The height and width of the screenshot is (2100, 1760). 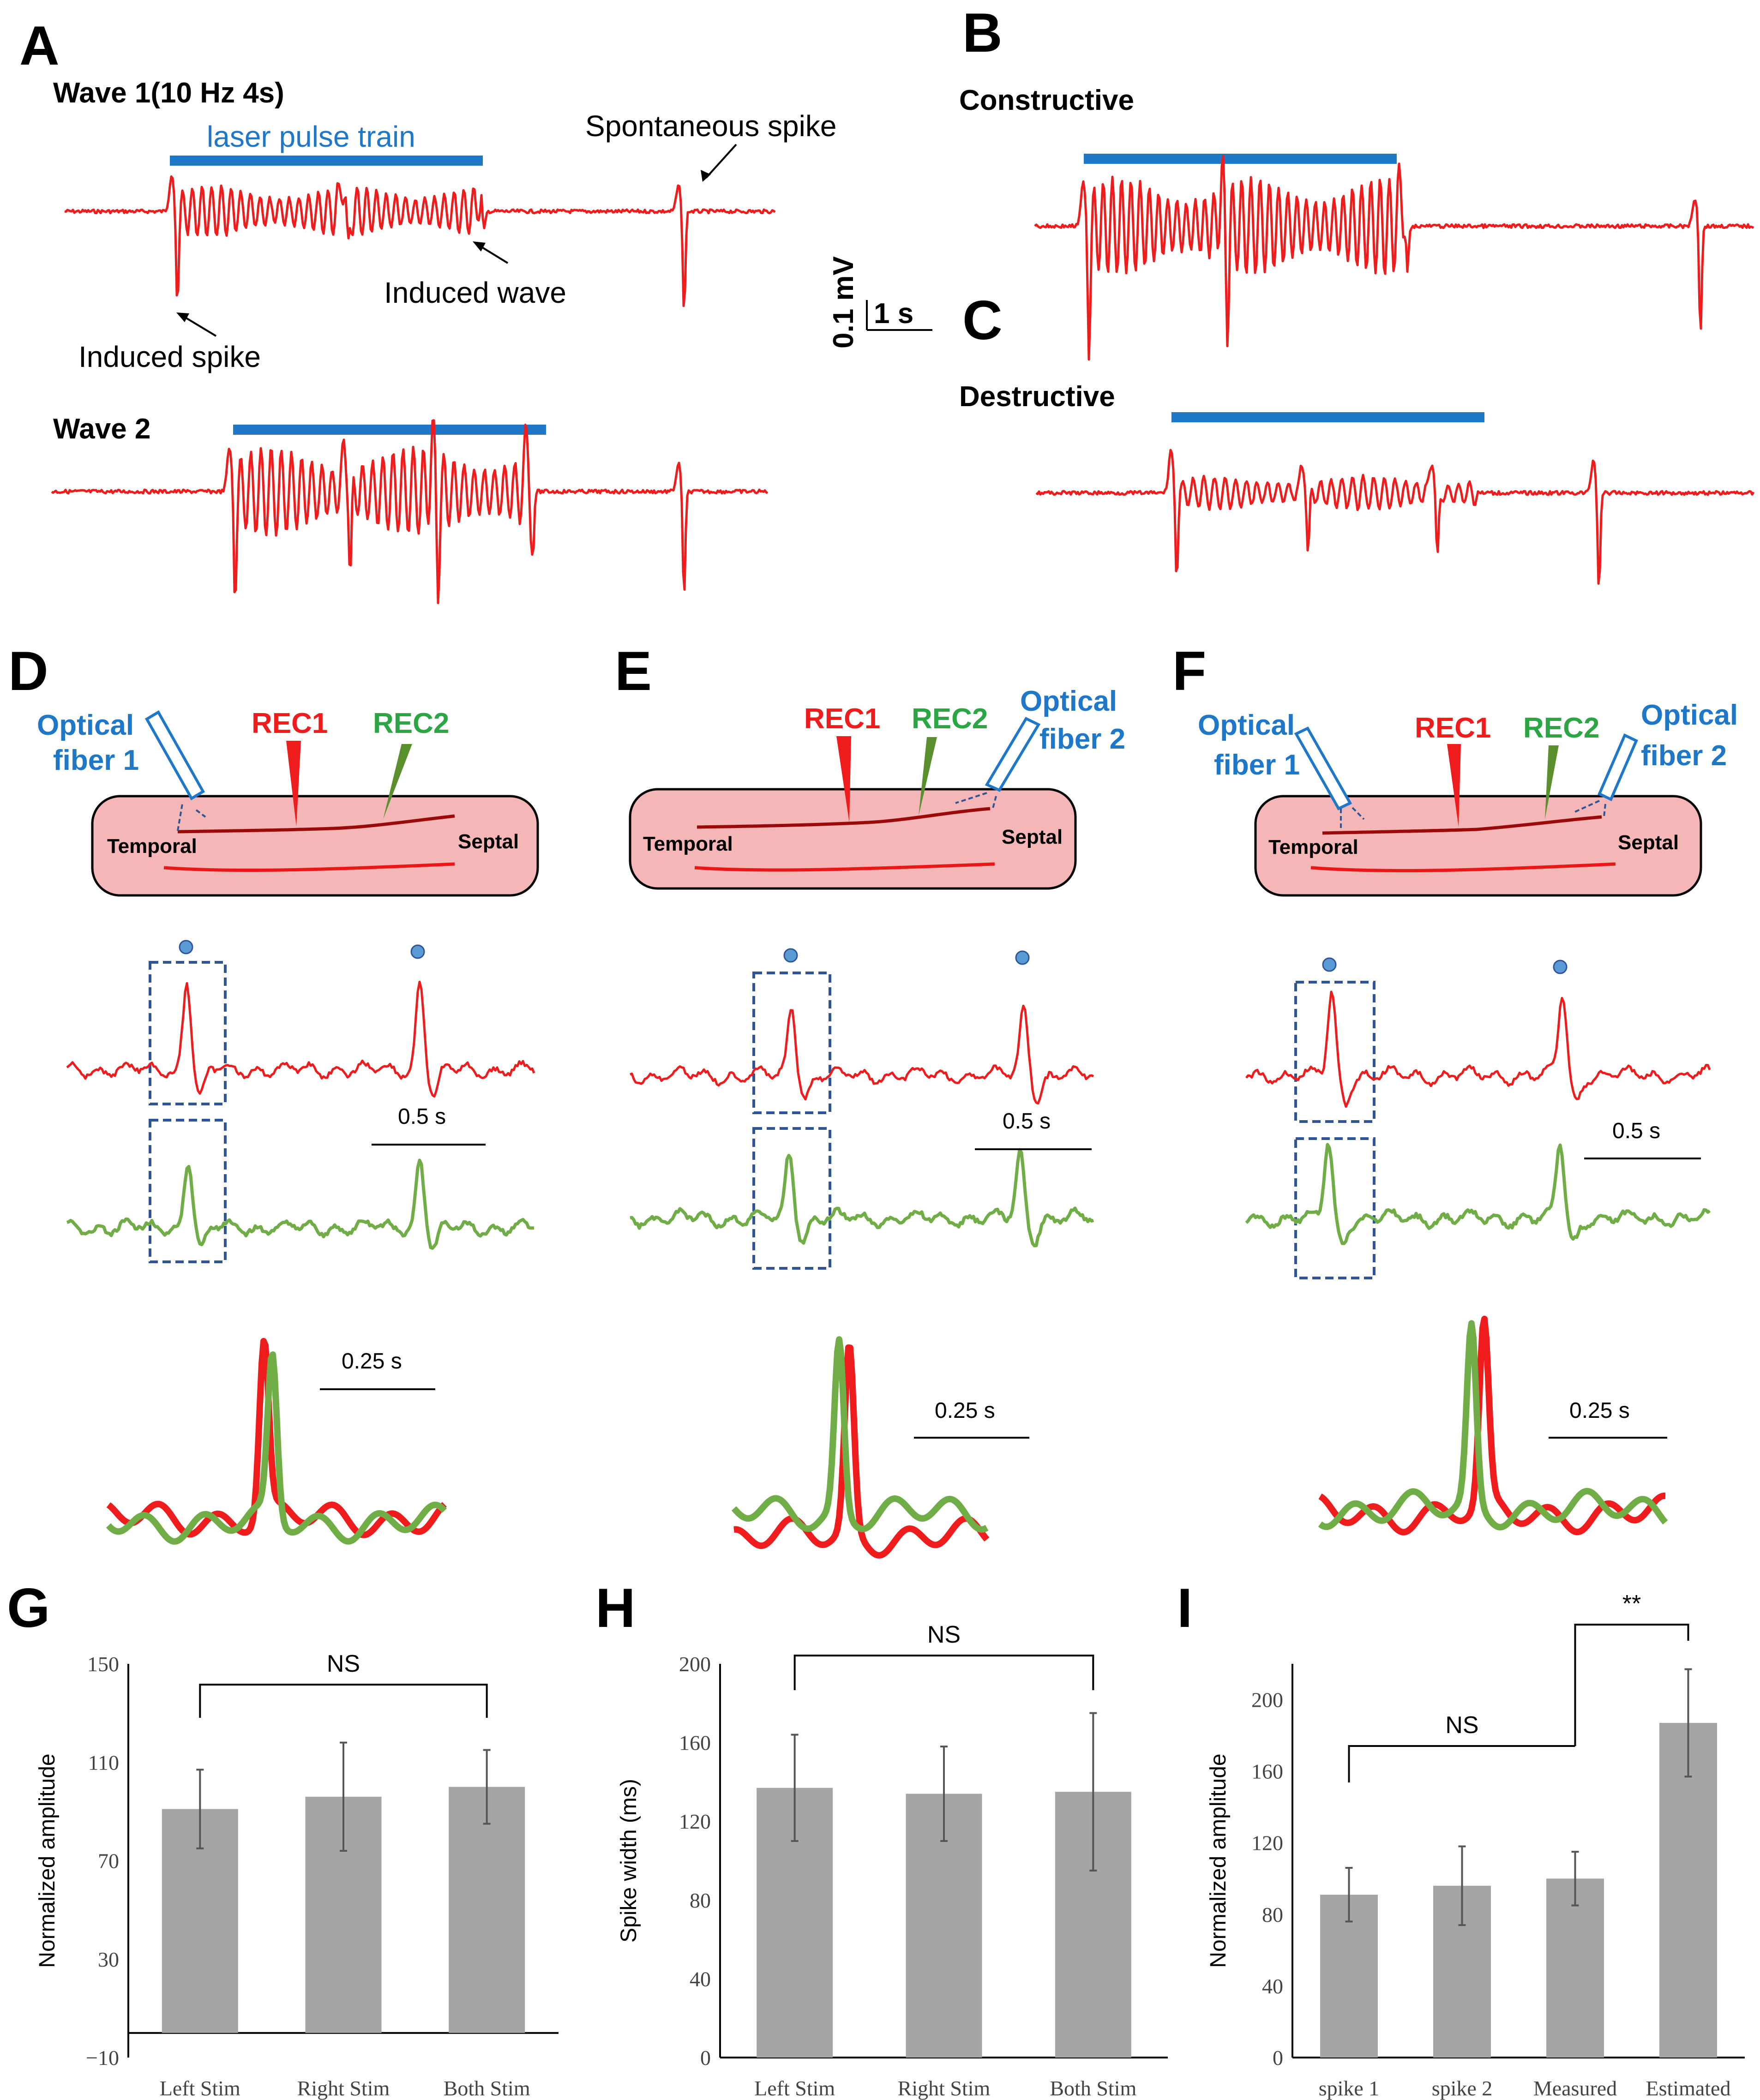 I want to click on constructive-trace, so click(x=1394, y=258).